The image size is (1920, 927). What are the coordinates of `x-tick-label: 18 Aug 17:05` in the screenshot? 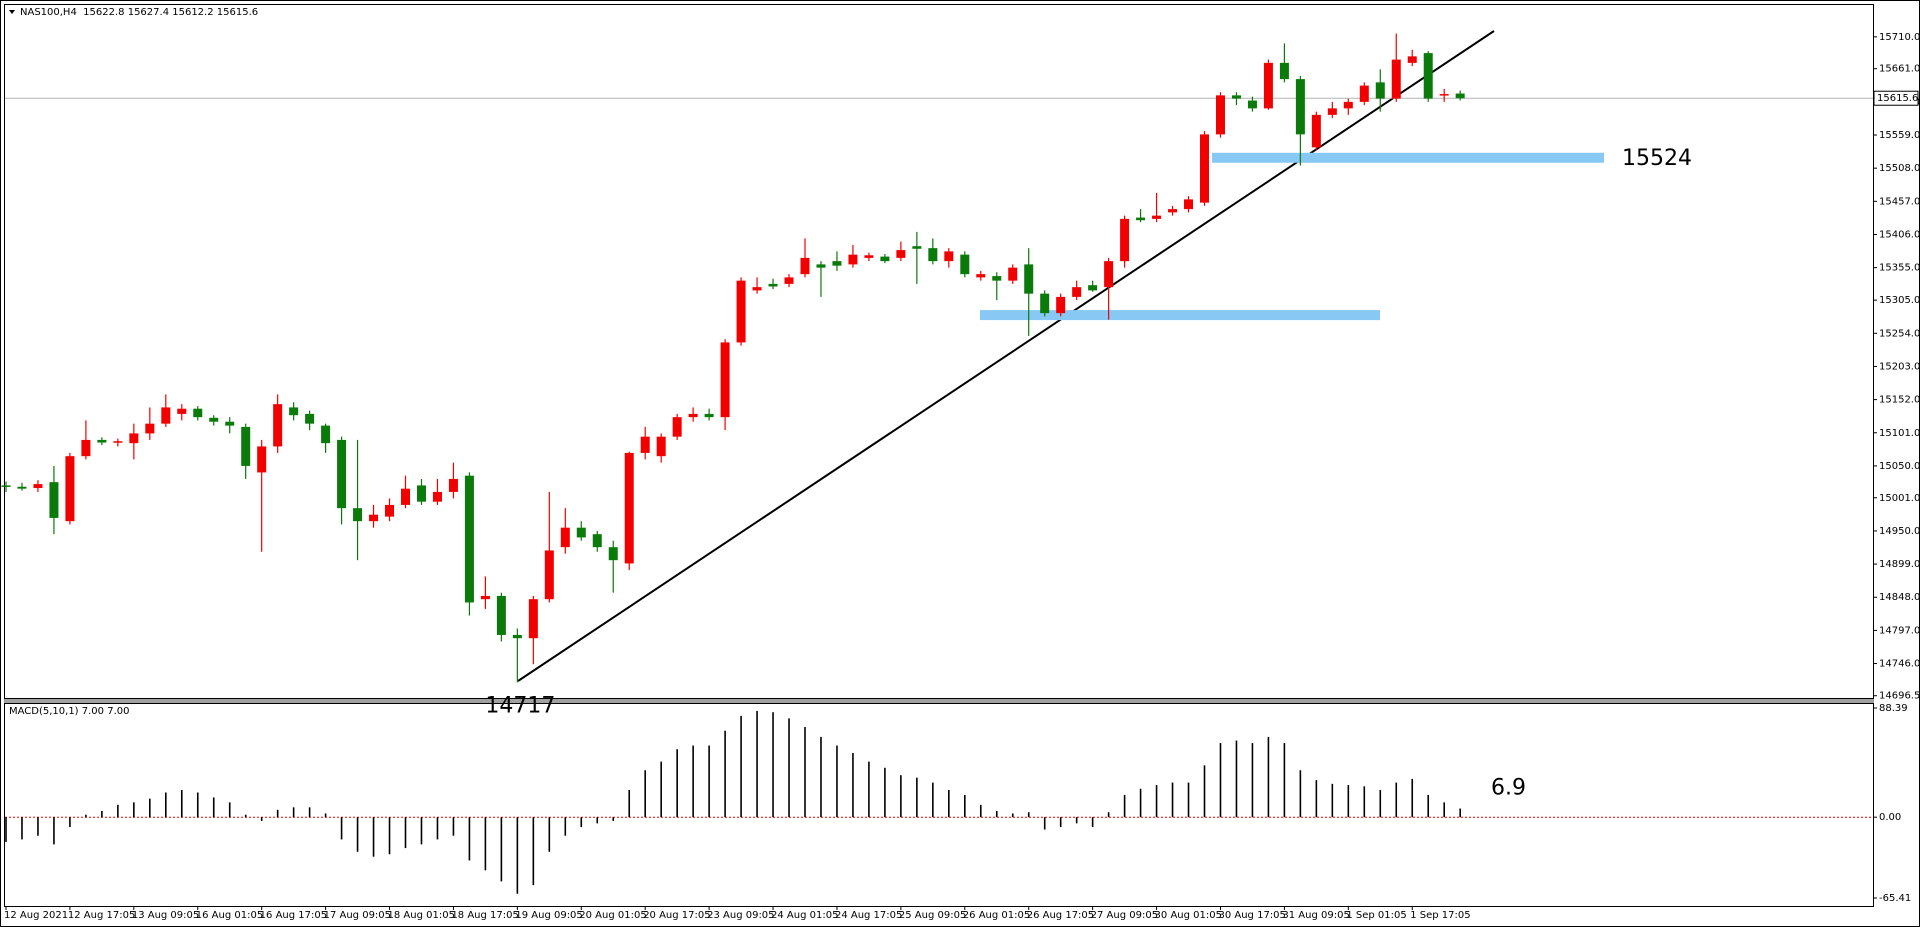 It's located at (484, 915).